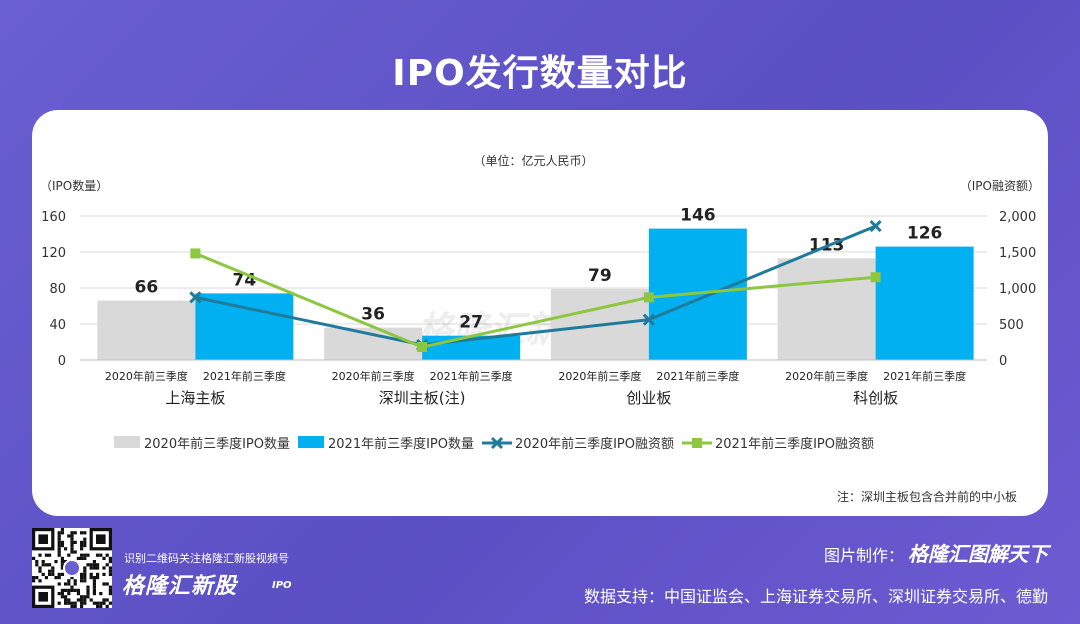 This screenshot has height=624, width=1080. I want to click on brand-logo-text: 格隆汇新股, so click(180, 586).